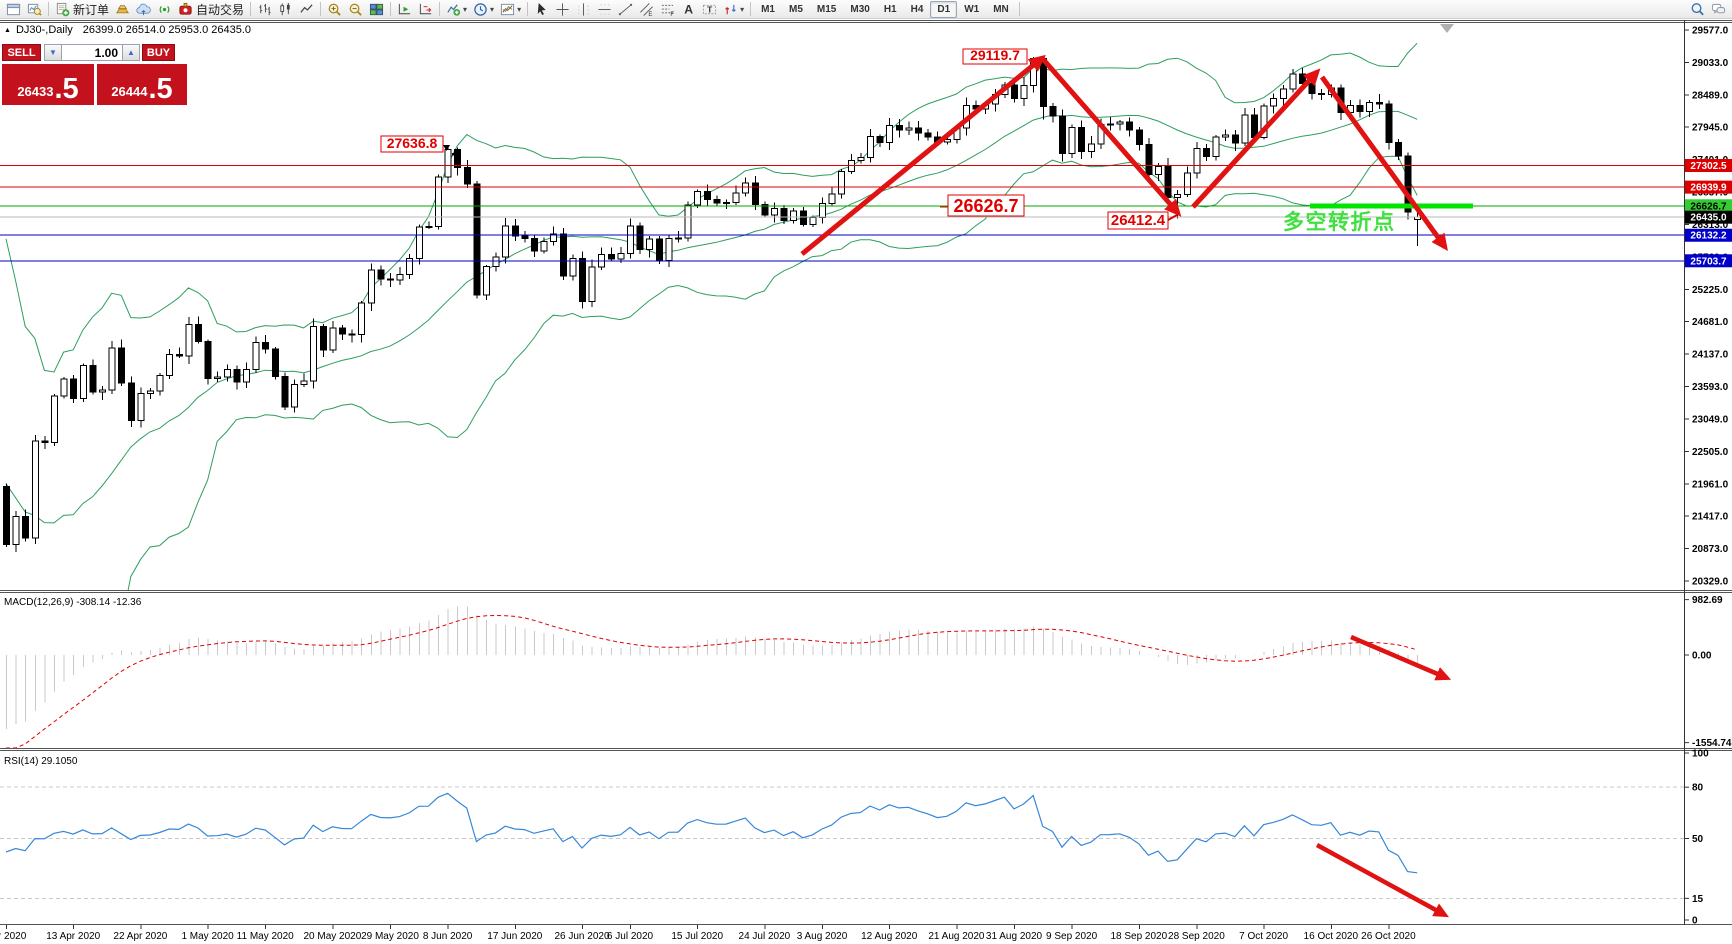  I want to click on cn-note-annotation: 多空转折点, so click(1339, 222).